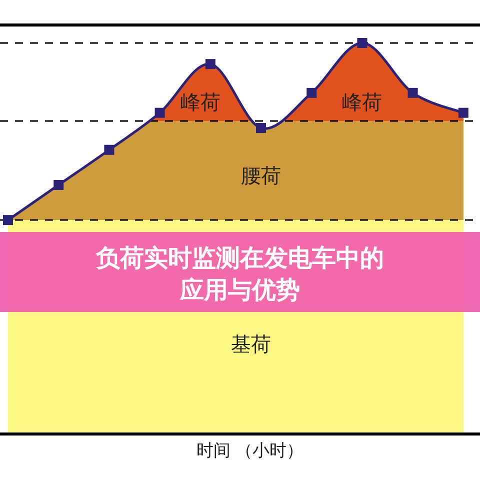 Image resolution: width=480 pixels, height=480 pixels. What do you see at coordinates (250, 451) in the screenshot?
I see `x-axis-title: 时间 （小时）` at bounding box center [250, 451].